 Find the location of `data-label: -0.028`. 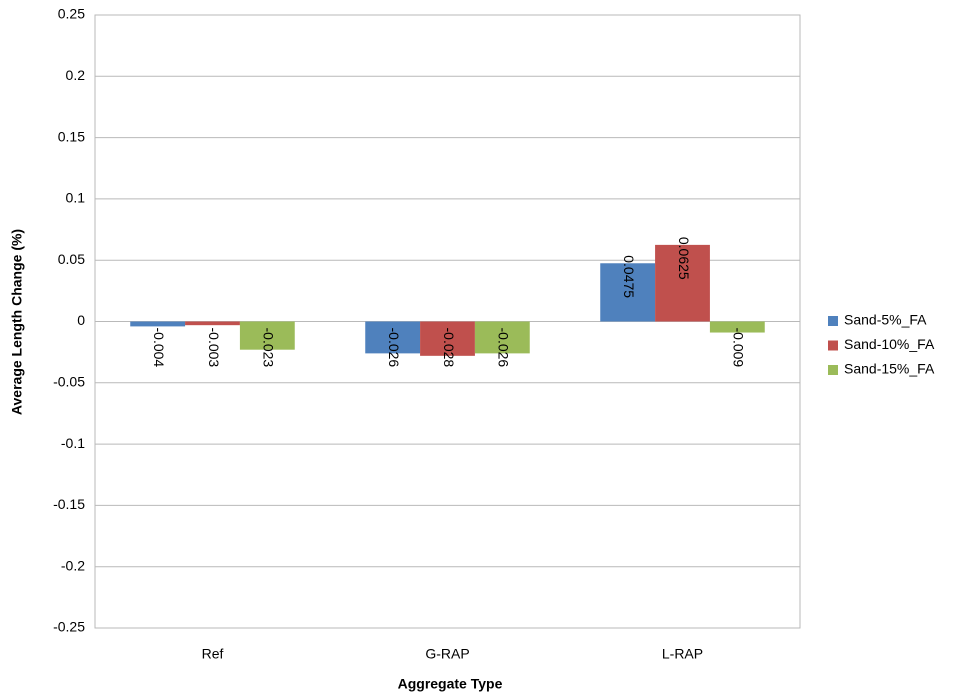

data-label: -0.028 is located at coordinates (449, 348).